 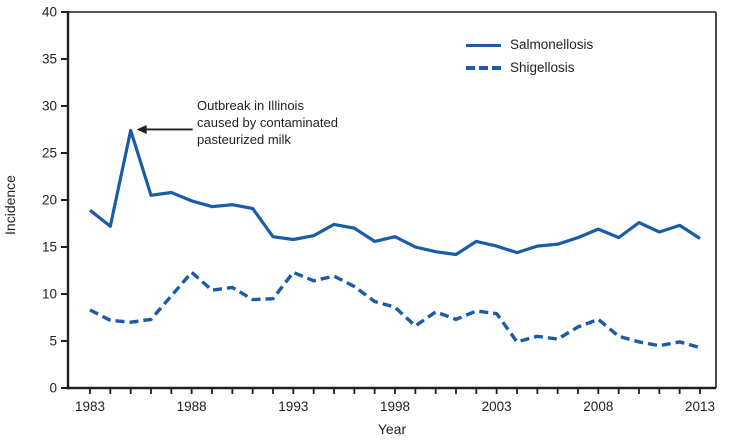 I want to click on y-tick-label: 40, so click(x=49, y=12).